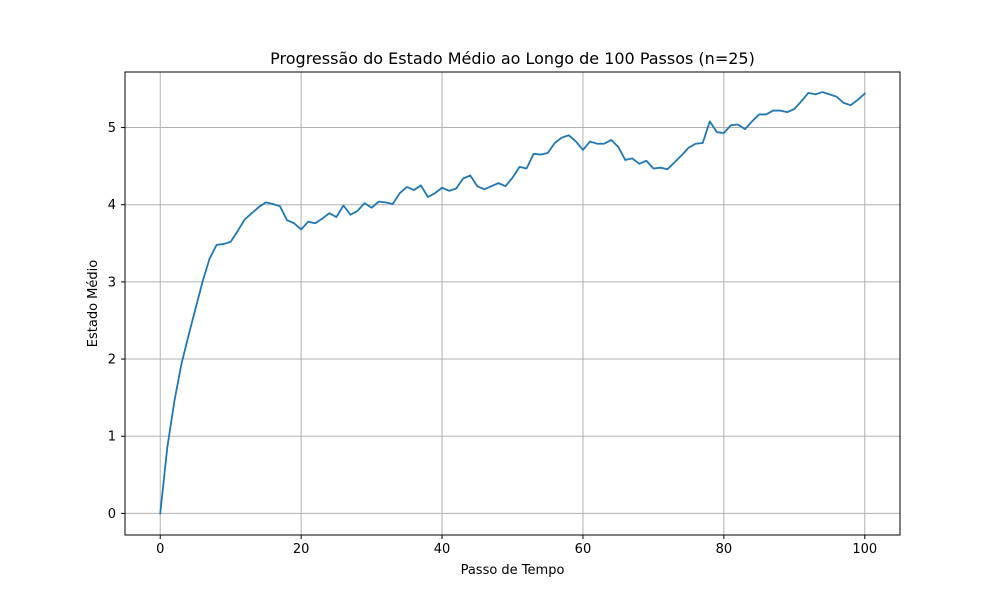 The image size is (1000, 604). Describe the element at coordinates (513, 570) in the screenshot. I see `x-axis-label: Passo de Tempo` at that location.